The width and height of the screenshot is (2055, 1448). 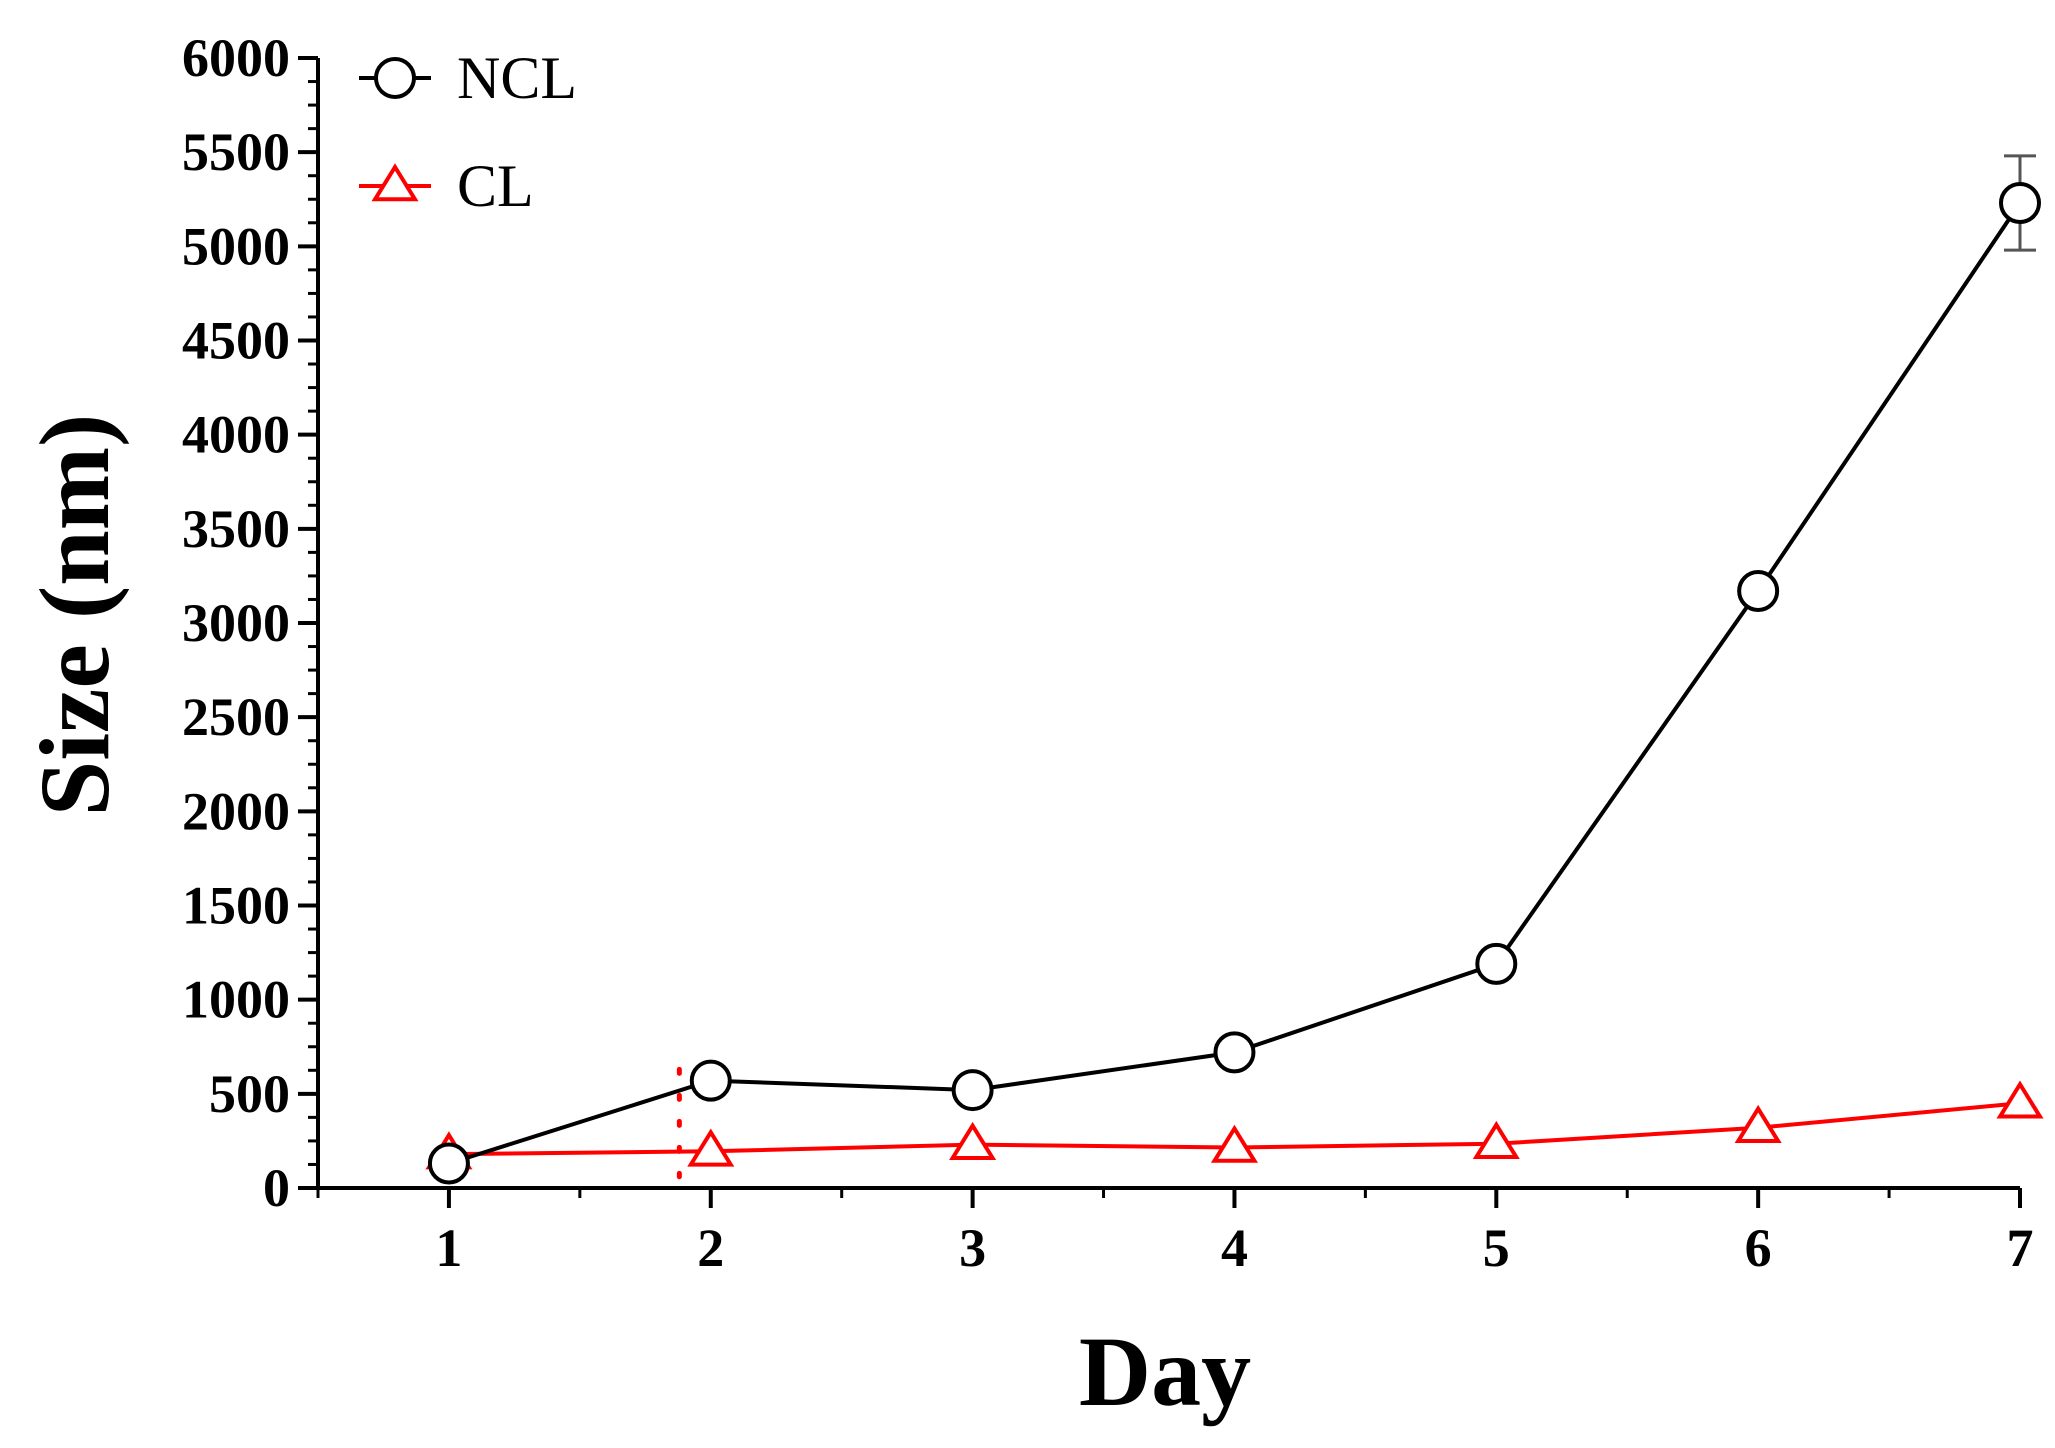 What do you see at coordinates (972, 1248) in the screenshot?
I see `x-tick-label: 3` at bounding box center [972, 1248].